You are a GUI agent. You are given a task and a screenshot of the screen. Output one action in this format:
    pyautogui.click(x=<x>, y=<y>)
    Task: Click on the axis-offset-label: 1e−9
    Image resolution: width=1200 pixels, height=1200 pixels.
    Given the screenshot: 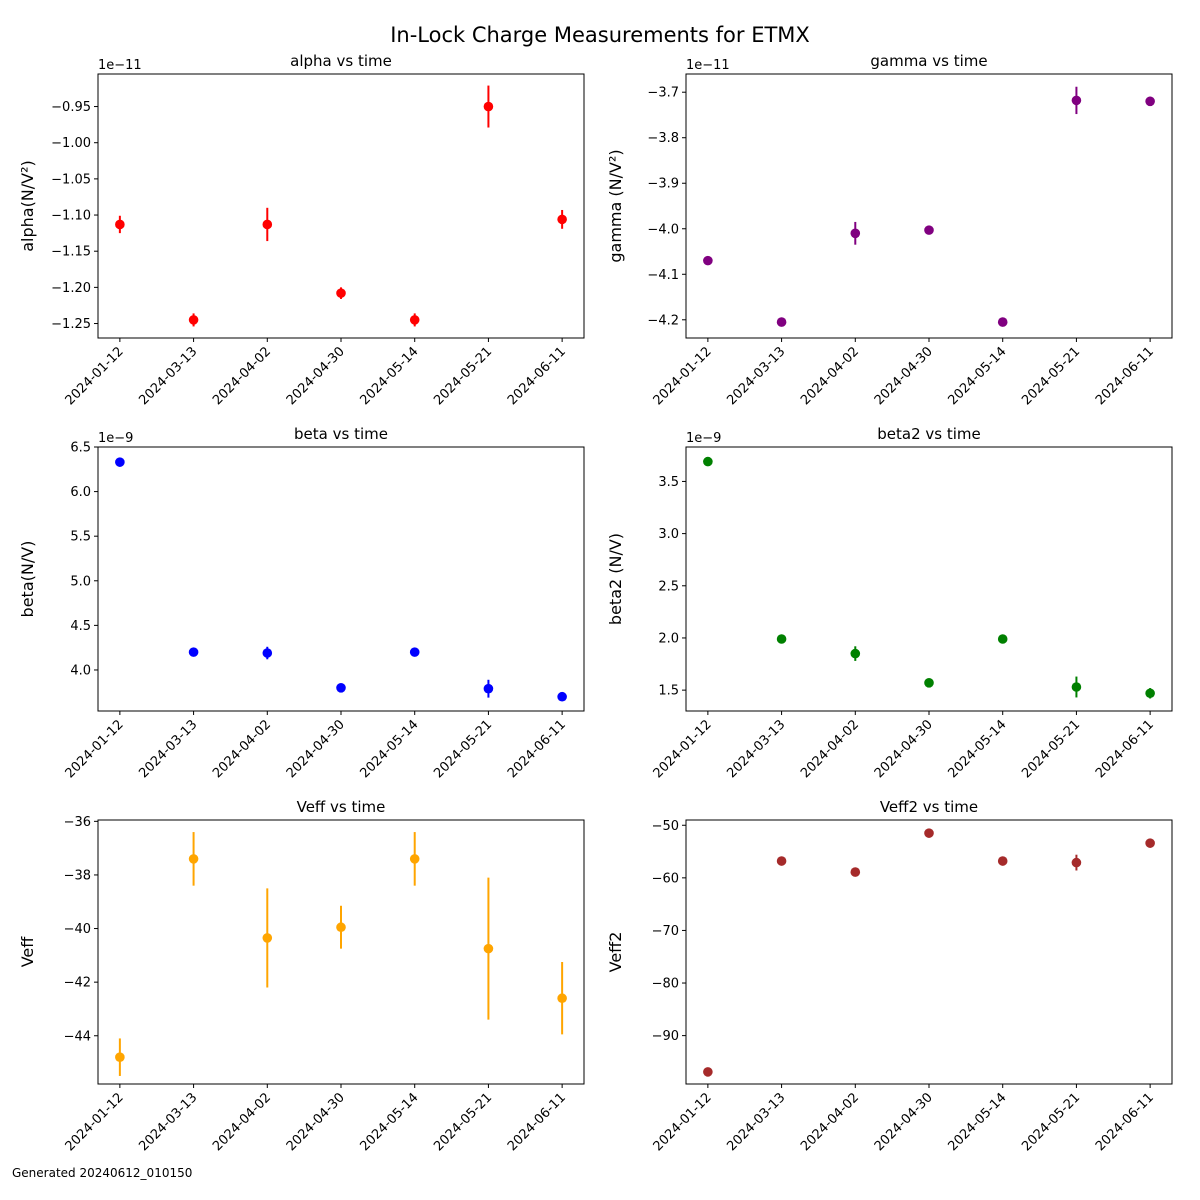 What is the action you would take?
    pyautogui.click(x=115, y=438)
    